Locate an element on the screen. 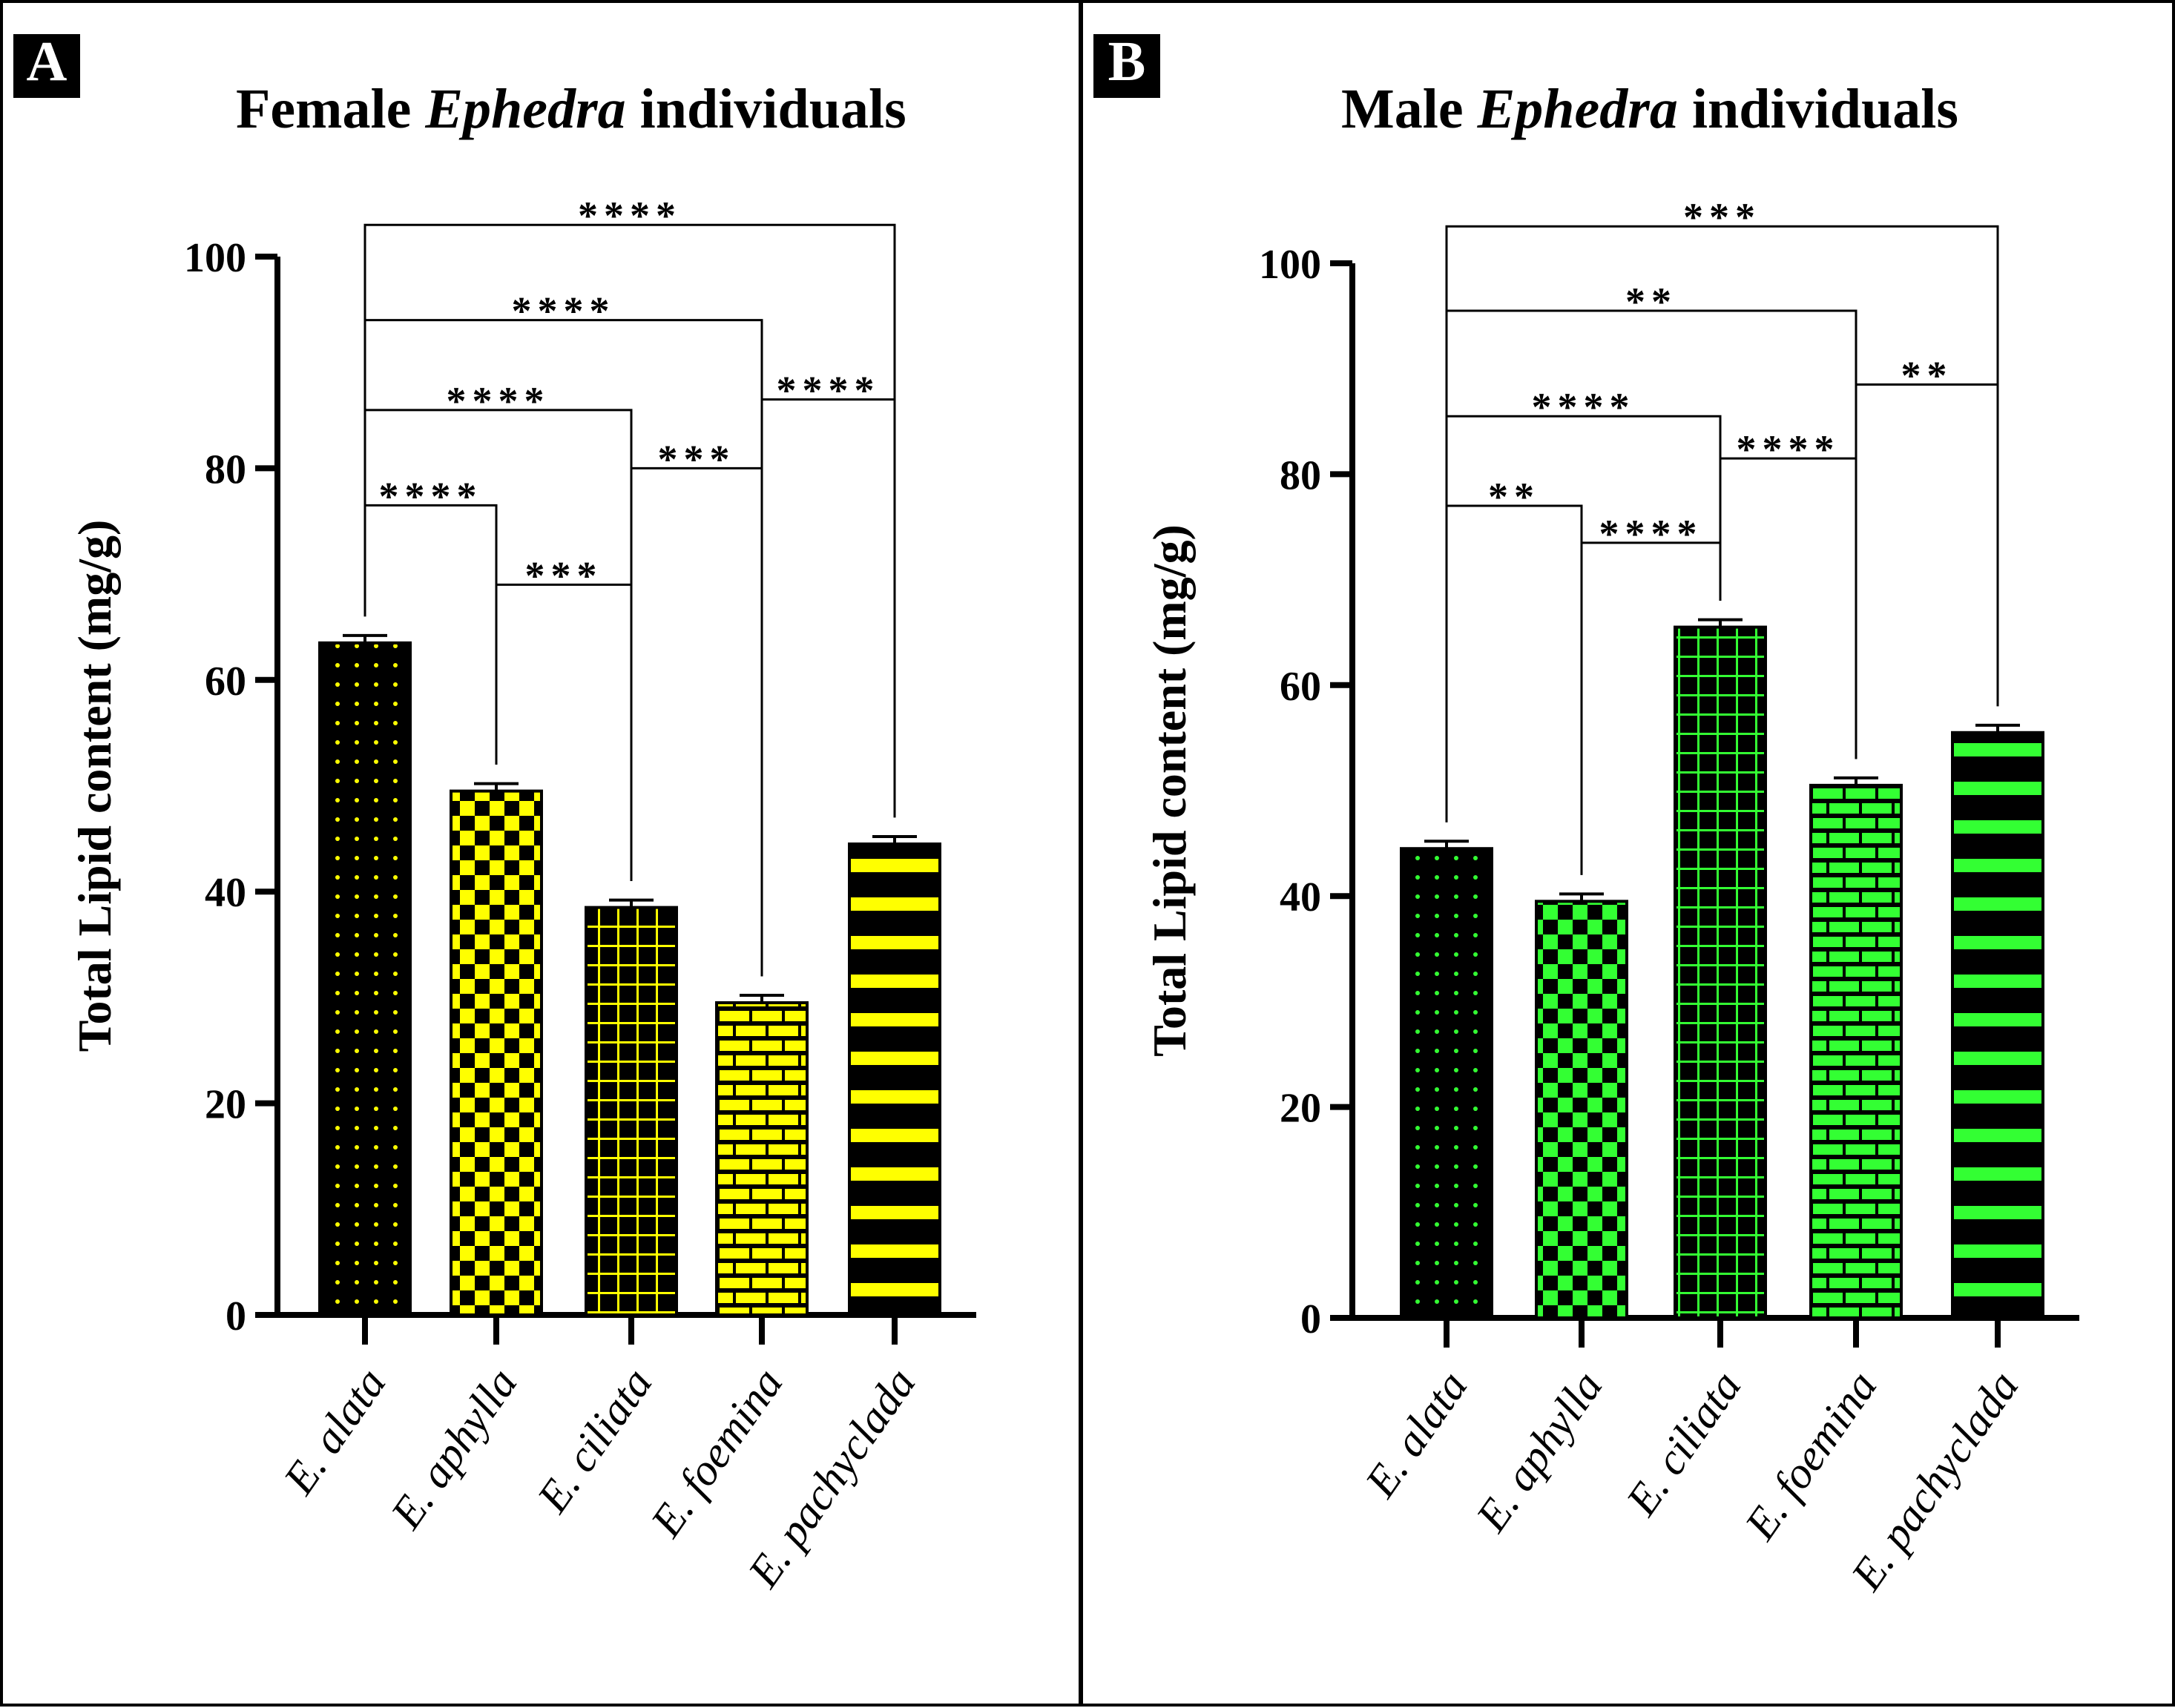 The height and width of the screenshot is (1708, 2175). chart-title: Male Ephedra individuals is located at coordinates (1649, 109).